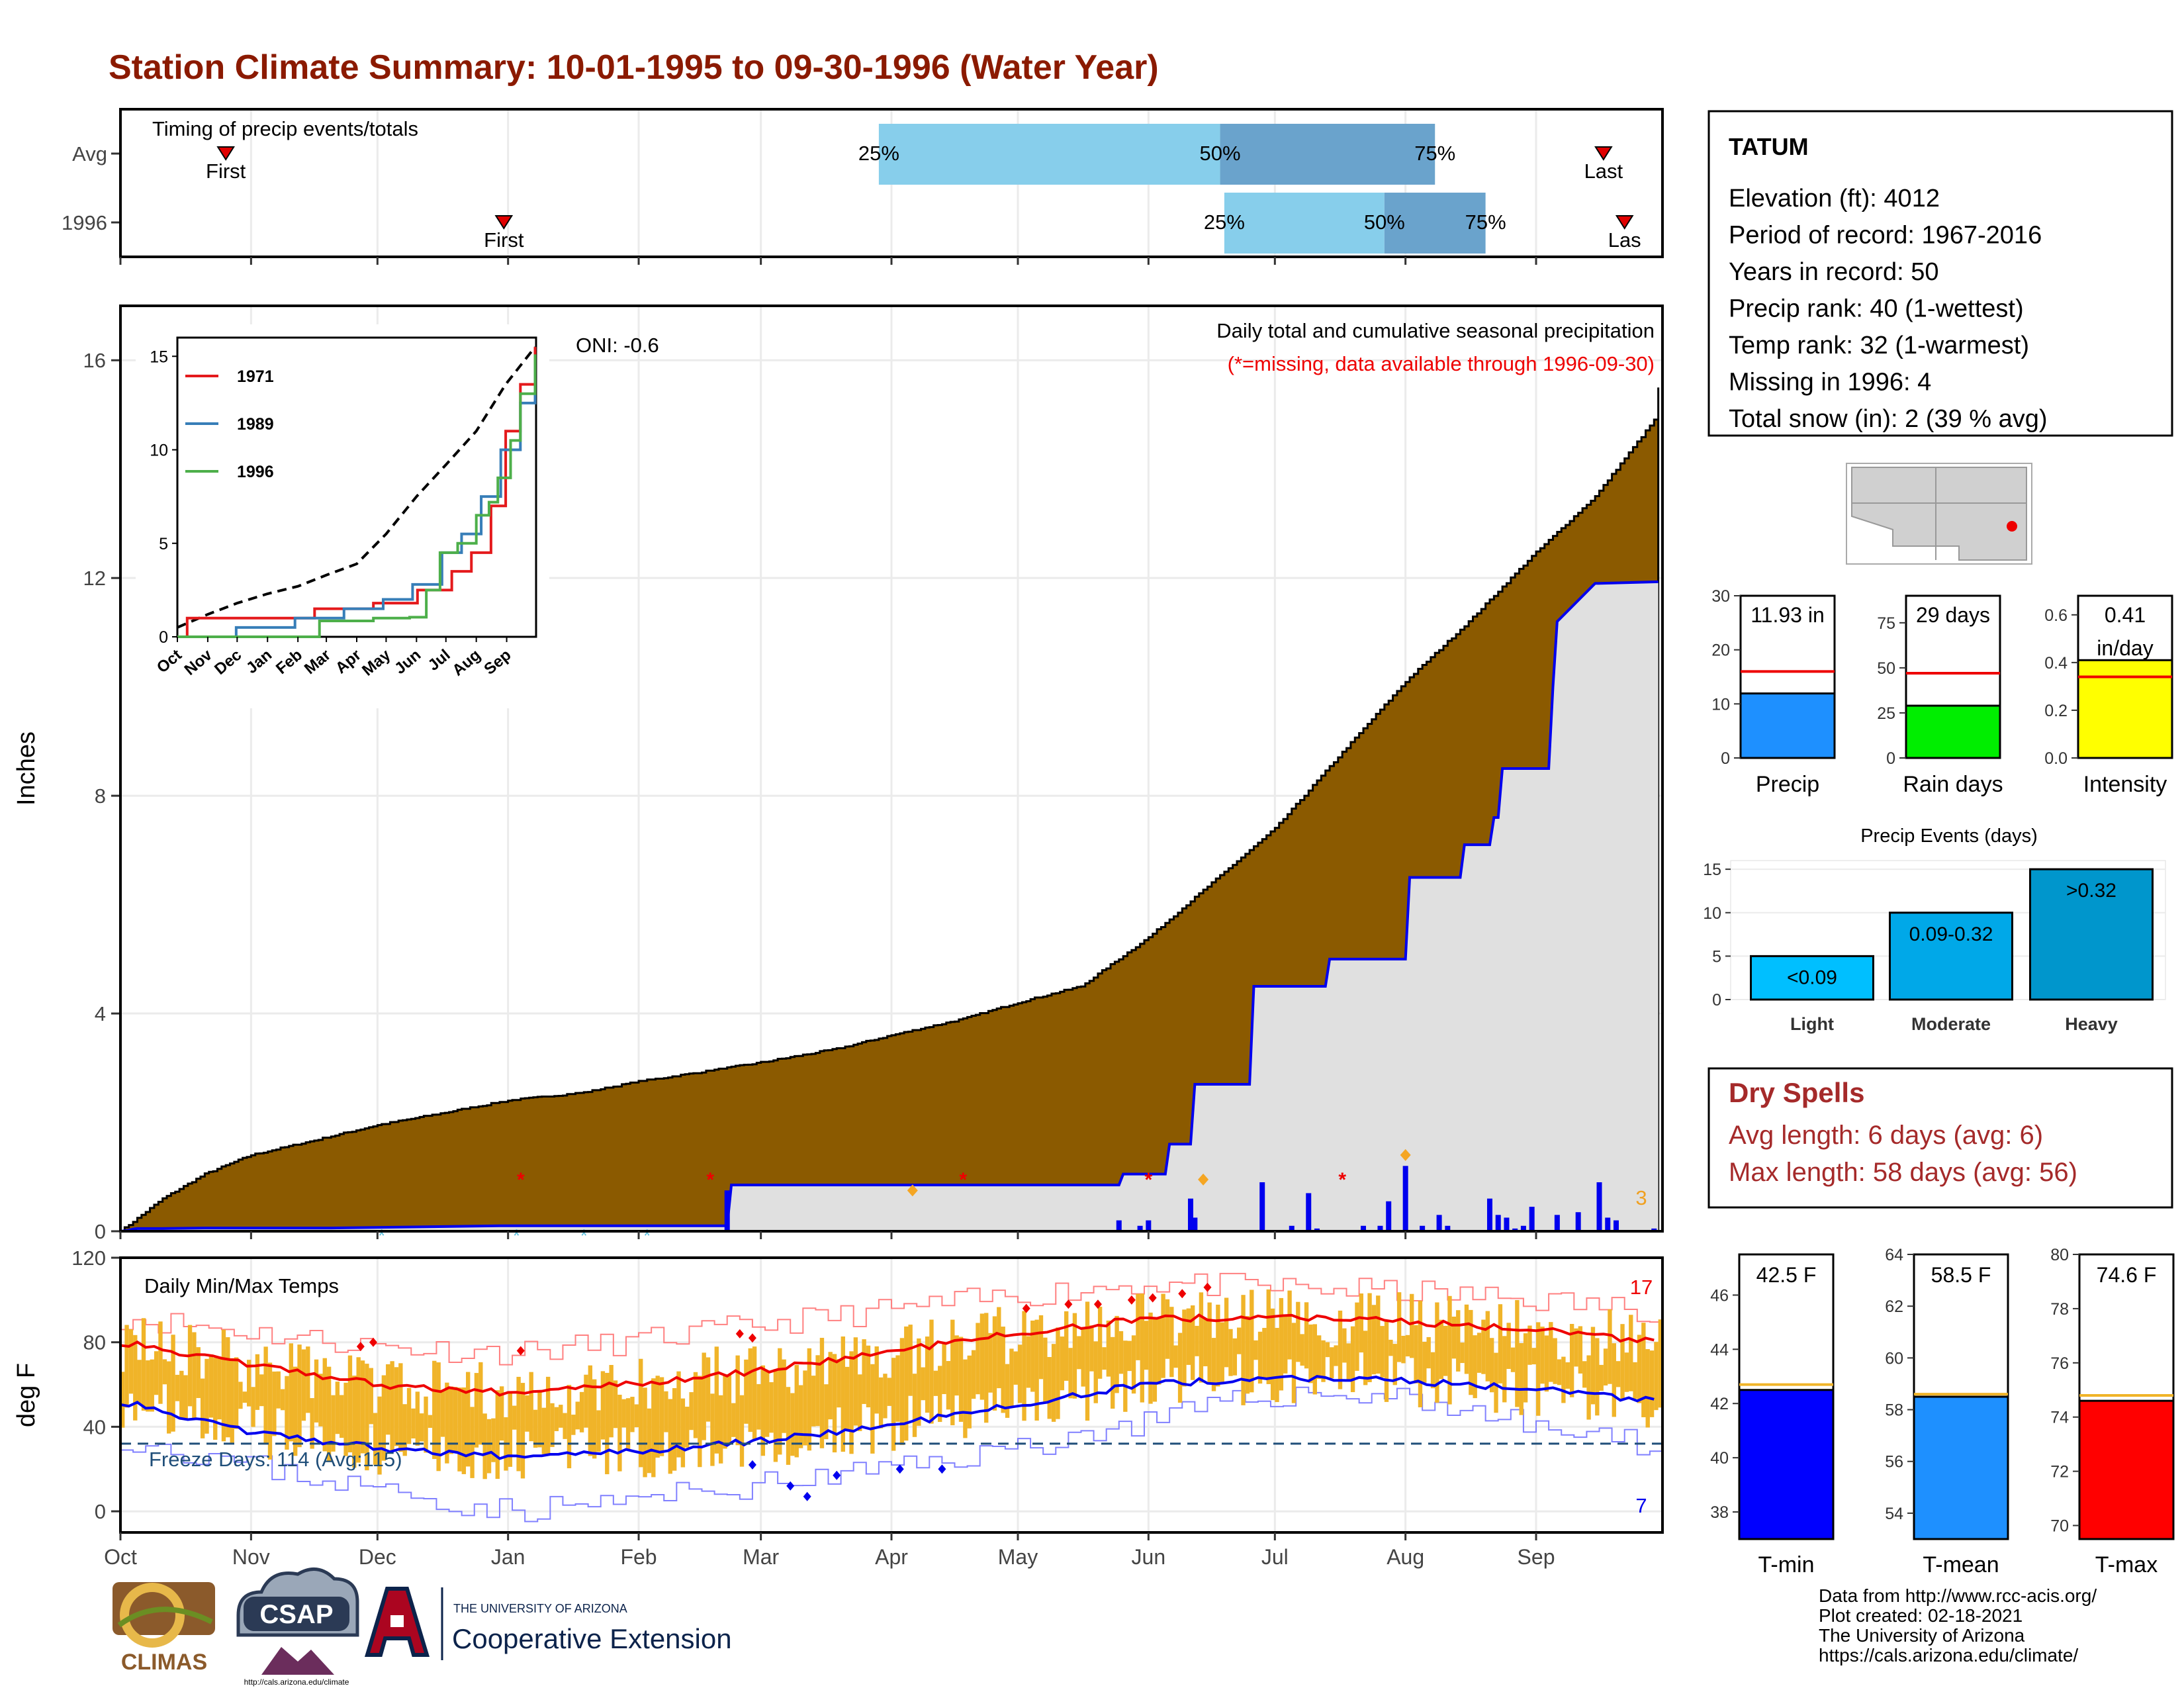 Image resolution: width=2184 pixels, height=1688 pixels. What do you see at coordinates (2056, 663) in the screenshot?
I see `summary-bar-ytick-label: 0.4` at bounding box center [2056, 663].